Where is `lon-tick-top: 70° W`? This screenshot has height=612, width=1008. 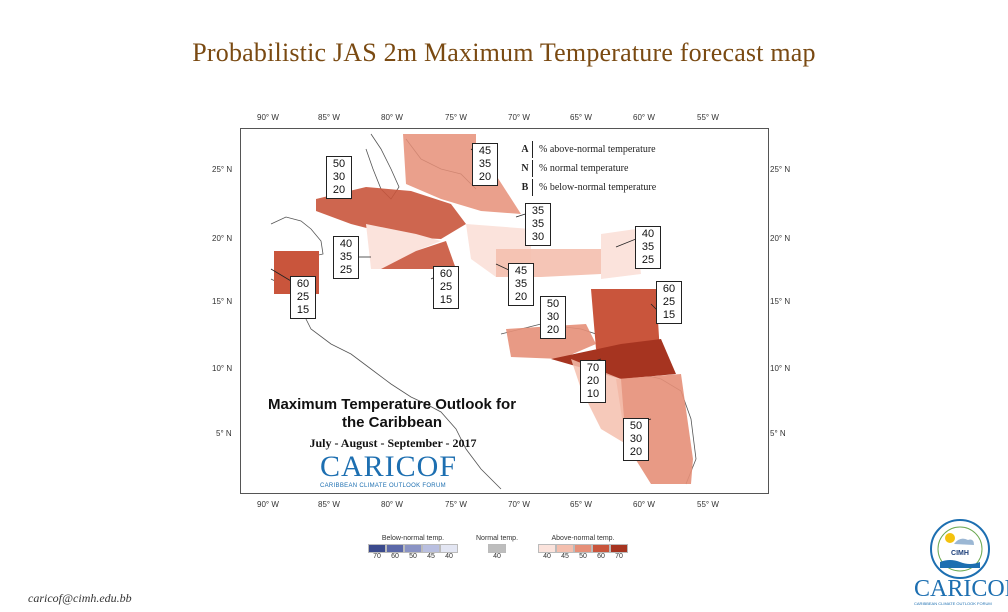 lon-tick-top: 70° W is located at coordinates (519, 117).